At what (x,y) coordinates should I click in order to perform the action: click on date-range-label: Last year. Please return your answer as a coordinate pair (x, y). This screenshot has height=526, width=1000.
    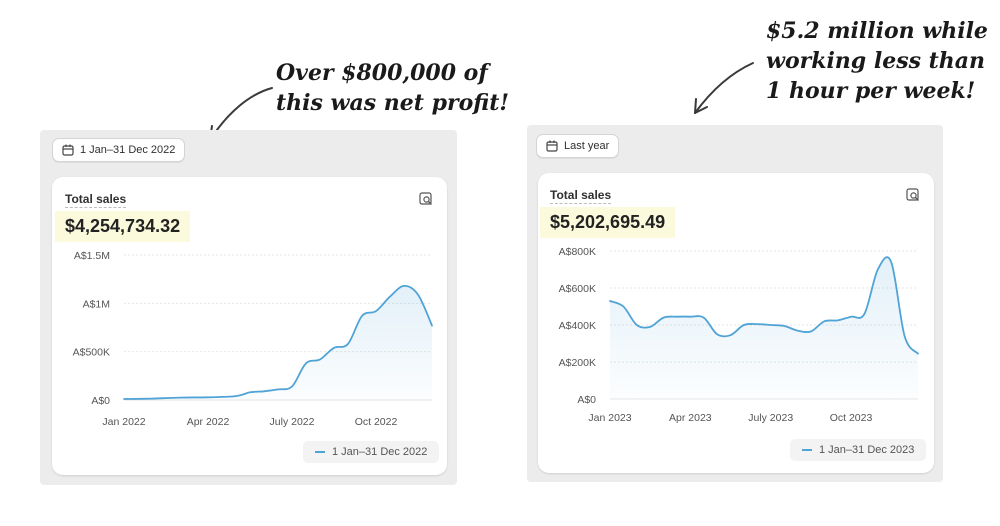
    Looking at the image, I should click on (587, 146).